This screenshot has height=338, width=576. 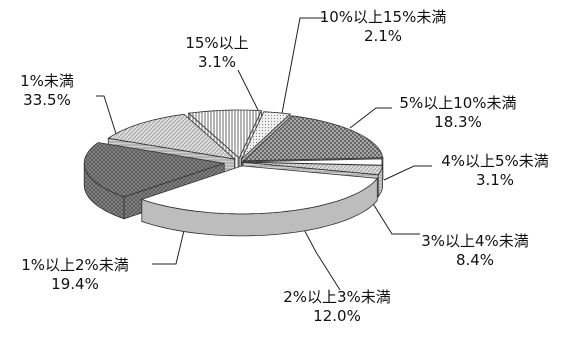 I want to click on slice-label-2: 1%以上2%未満 19.4%, so click(x=75, y=275).